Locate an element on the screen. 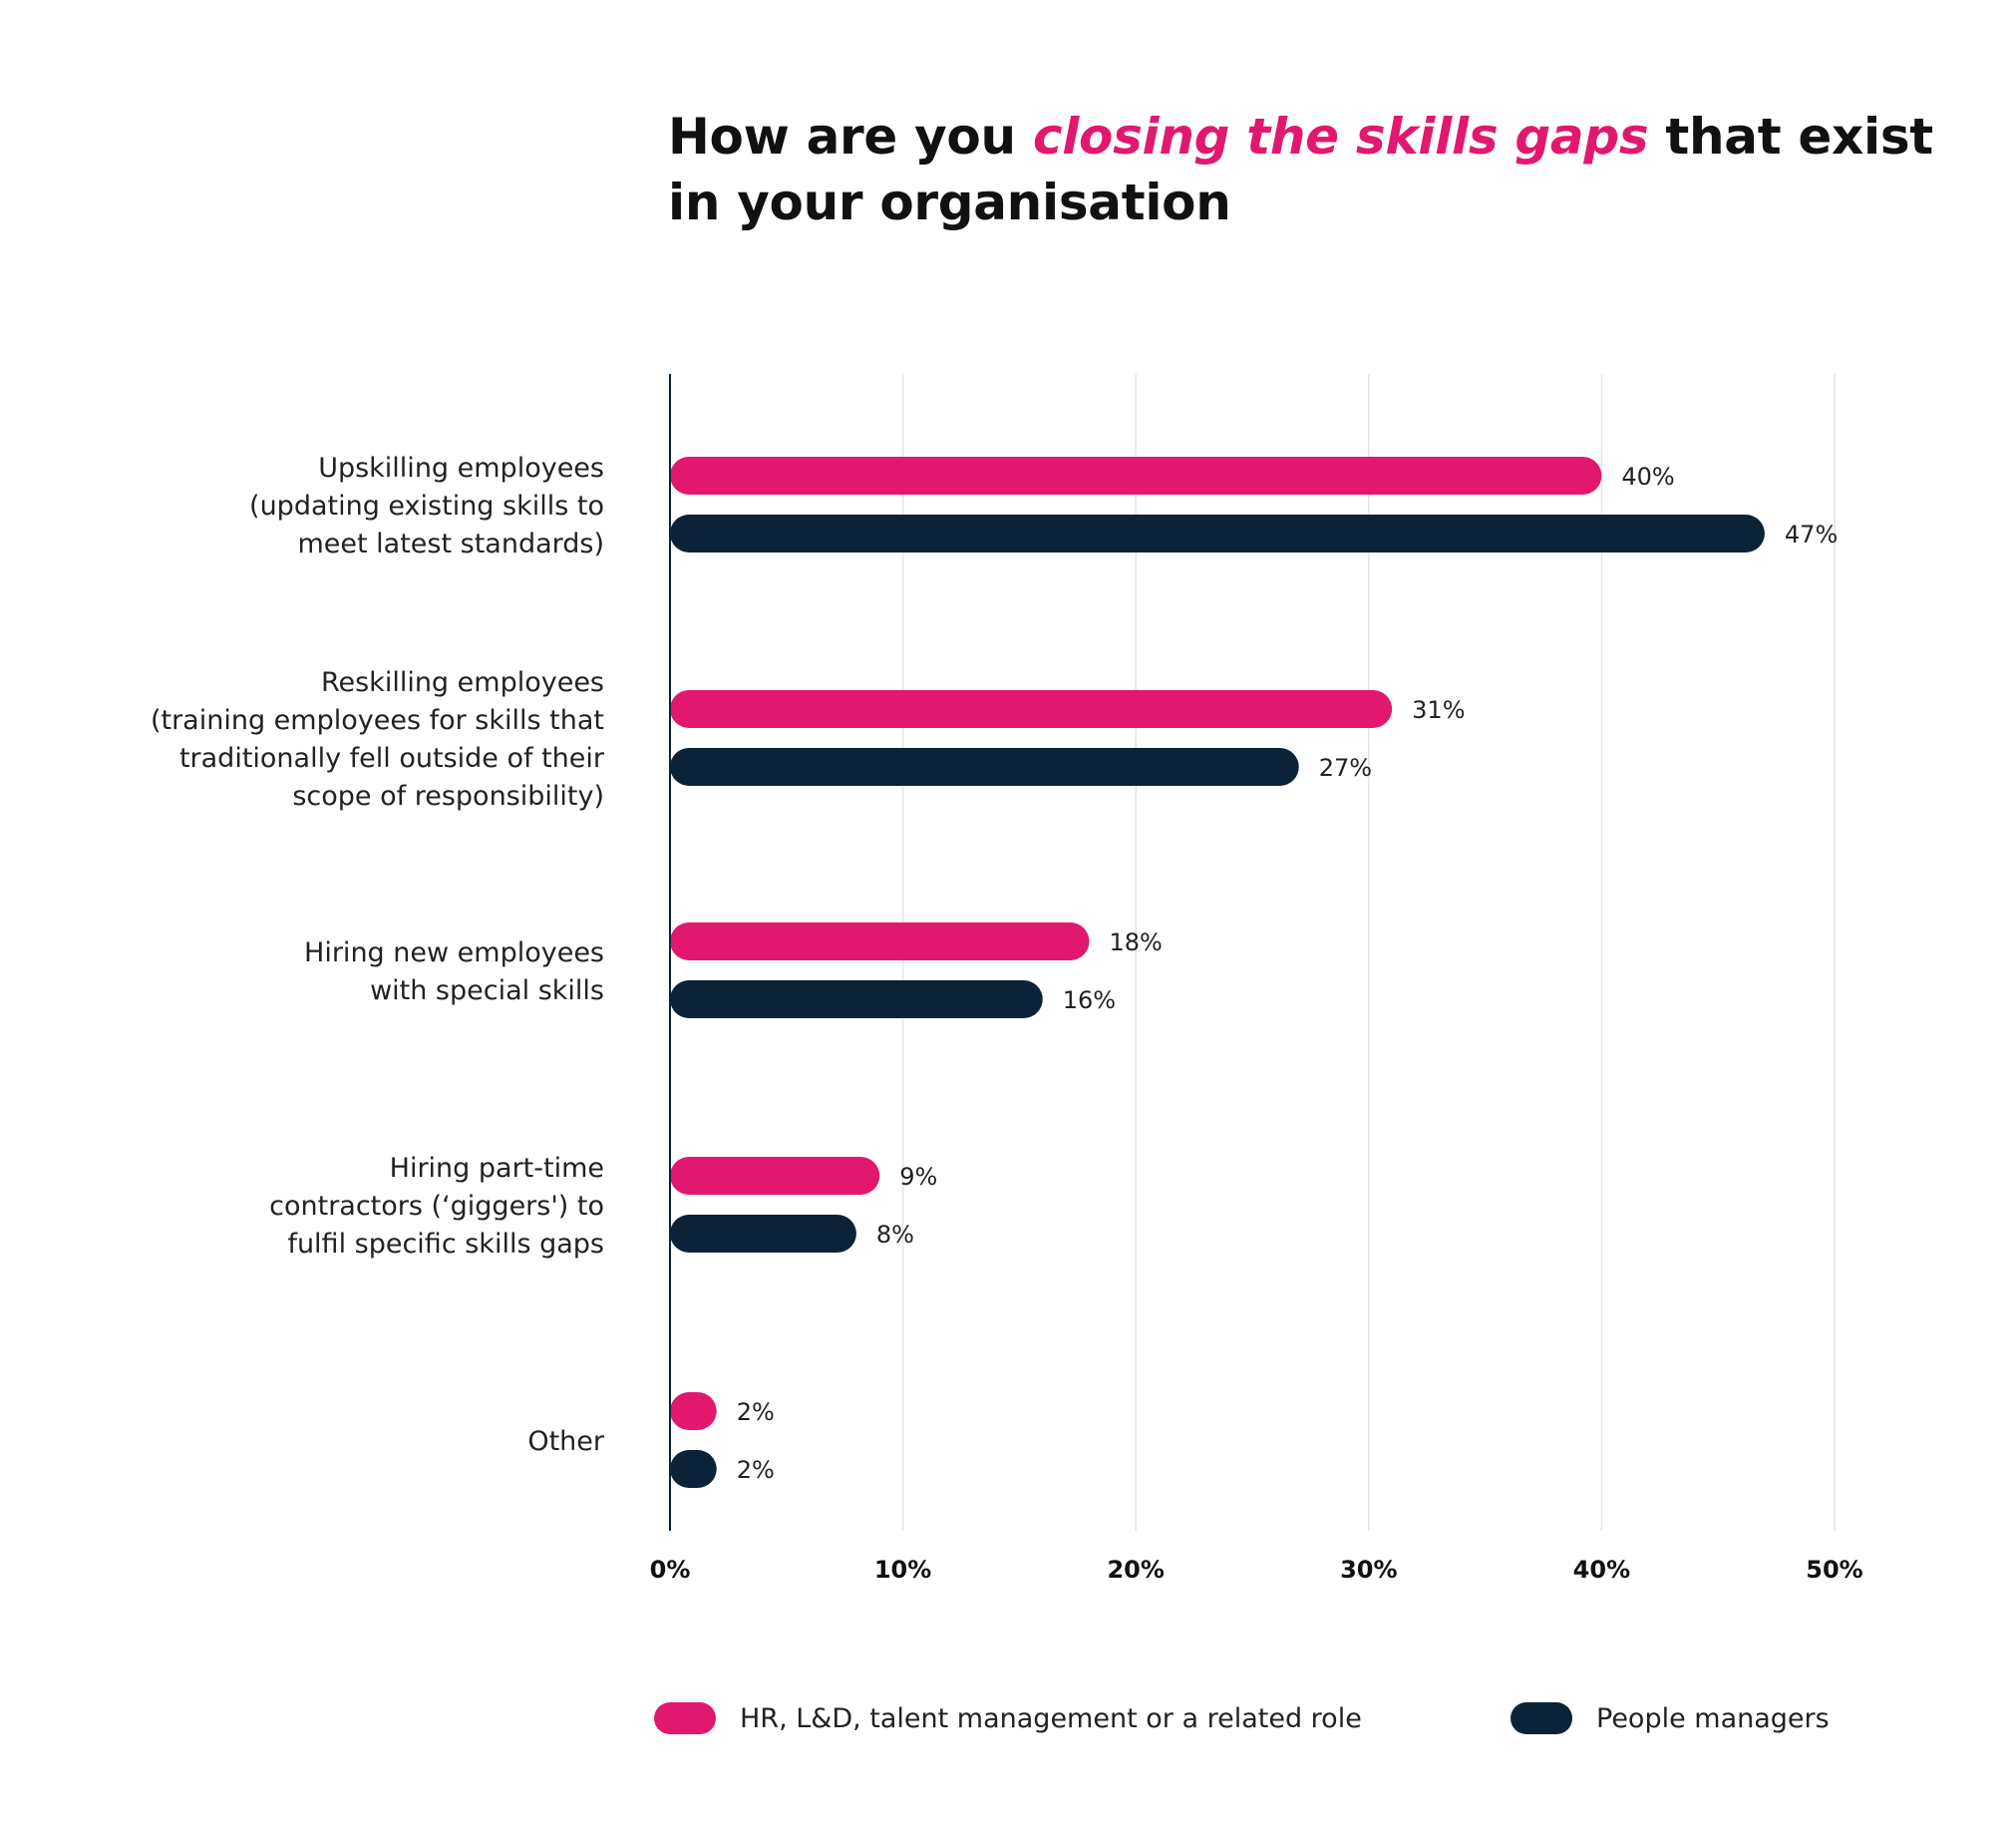 The width and height of the screenshot is (2016, 1825). category-label-line: traditionally fell outside of their is located at coordinates (392, 759).